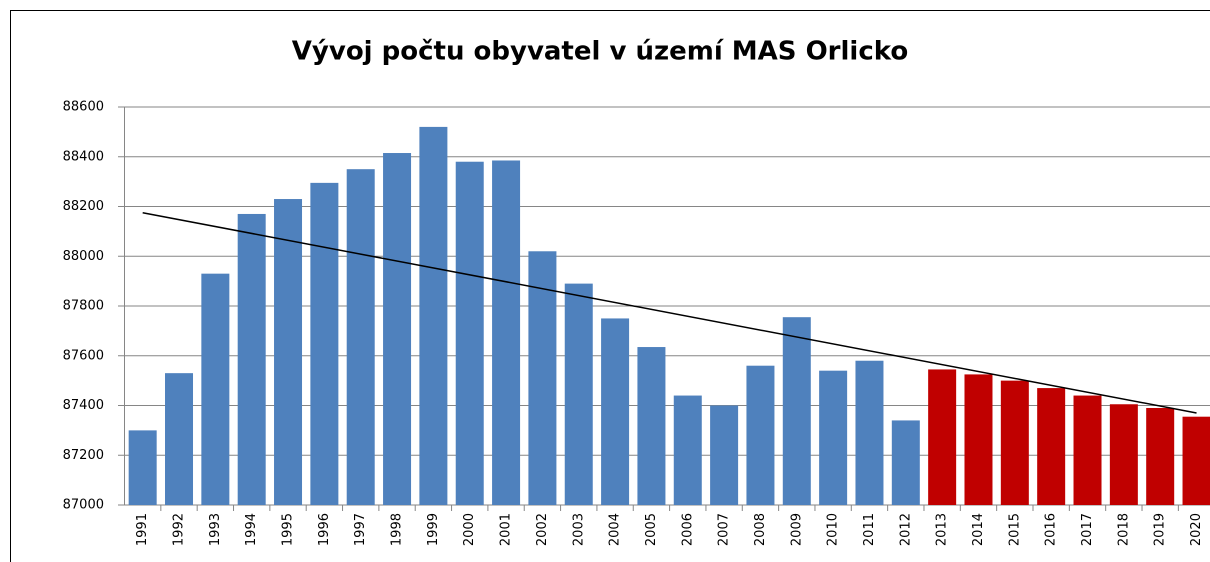  I want to click on x-tick-label: 2007, so click(724, 529).